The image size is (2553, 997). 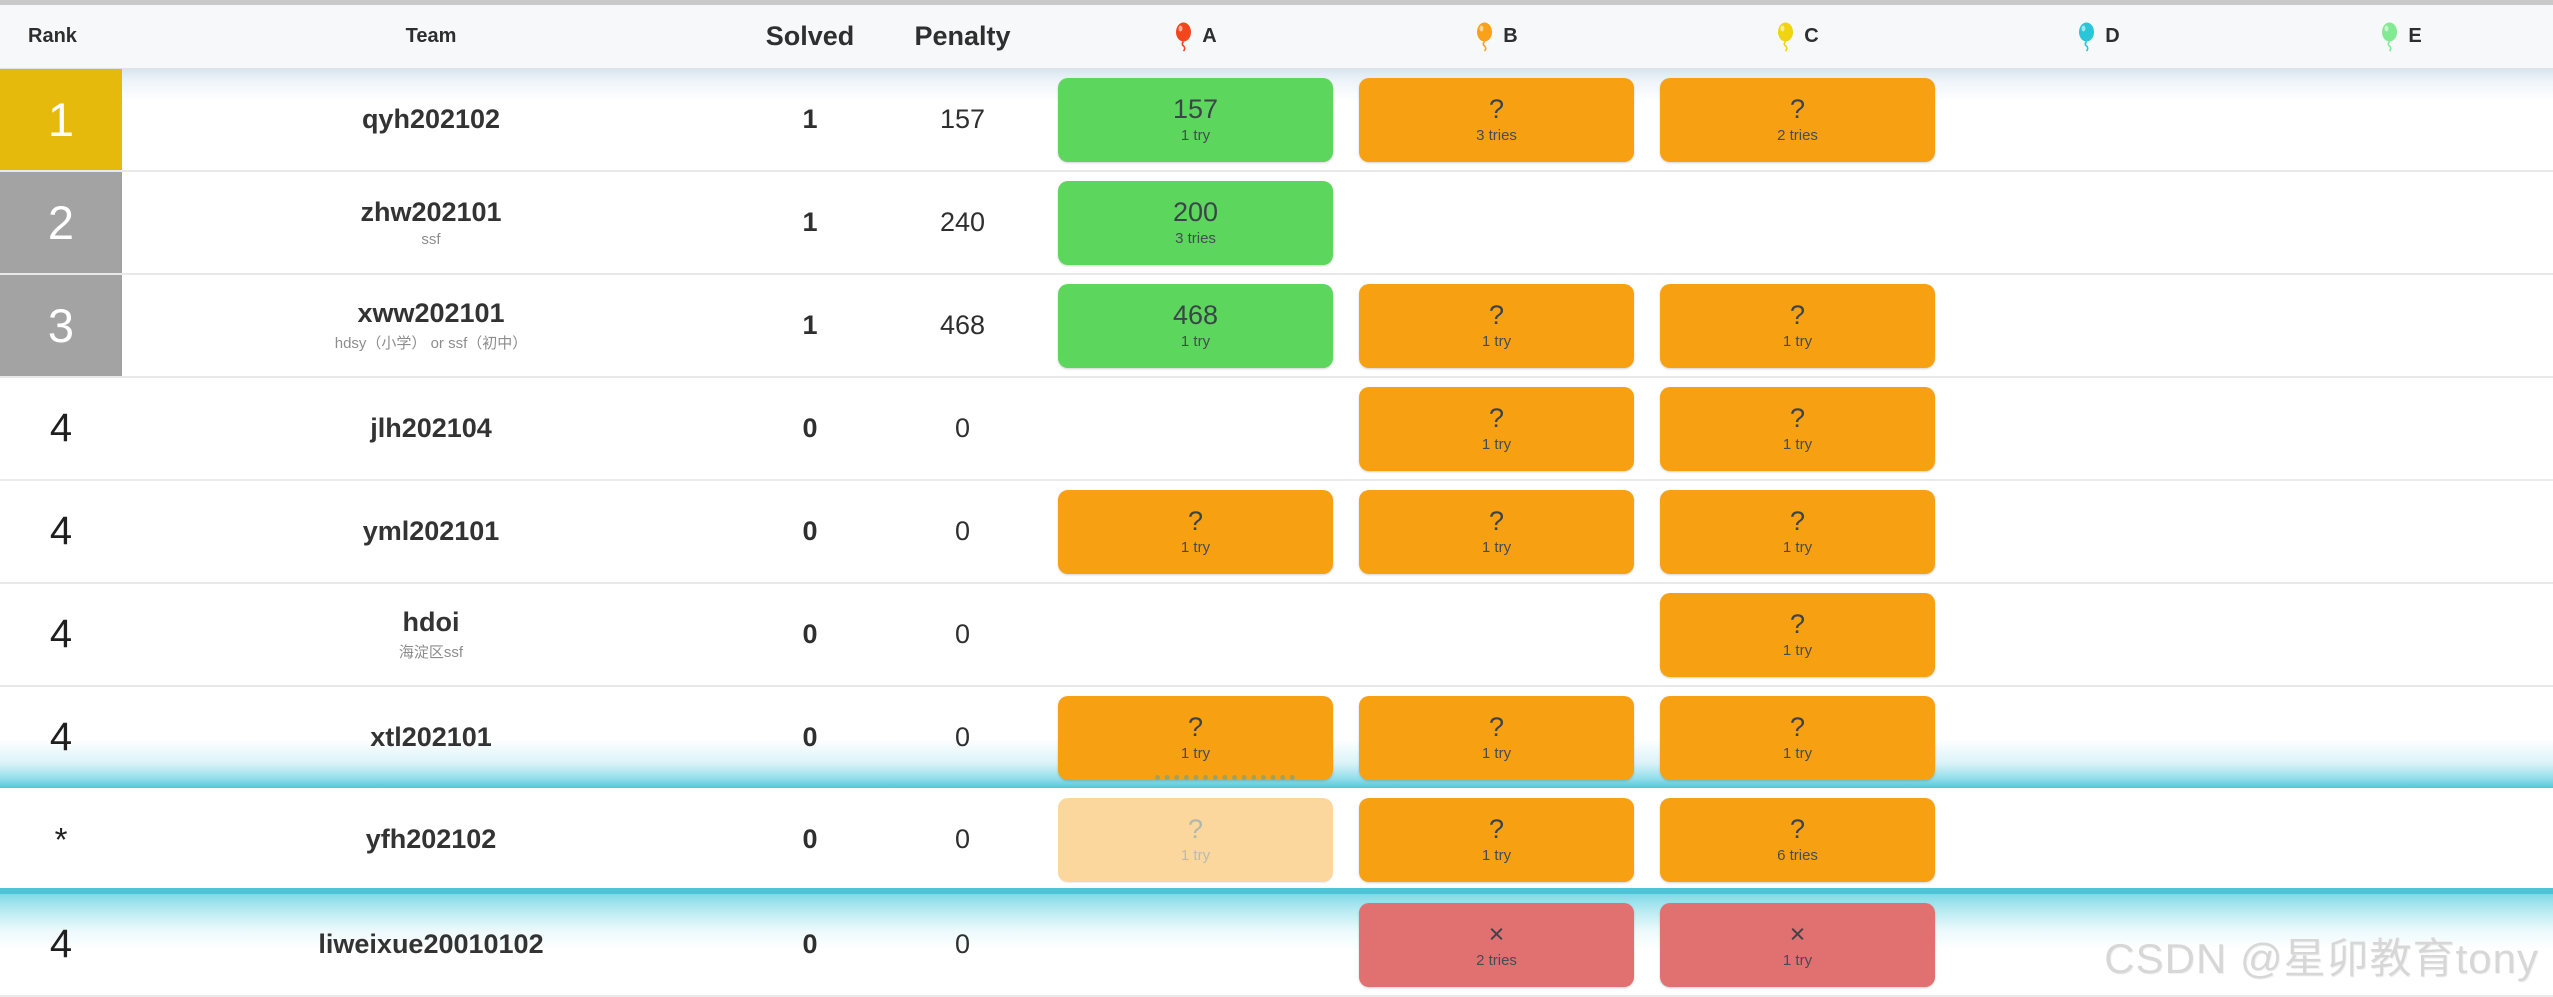 I want to click on rank-badge: 3, so click(x=61, y=325).